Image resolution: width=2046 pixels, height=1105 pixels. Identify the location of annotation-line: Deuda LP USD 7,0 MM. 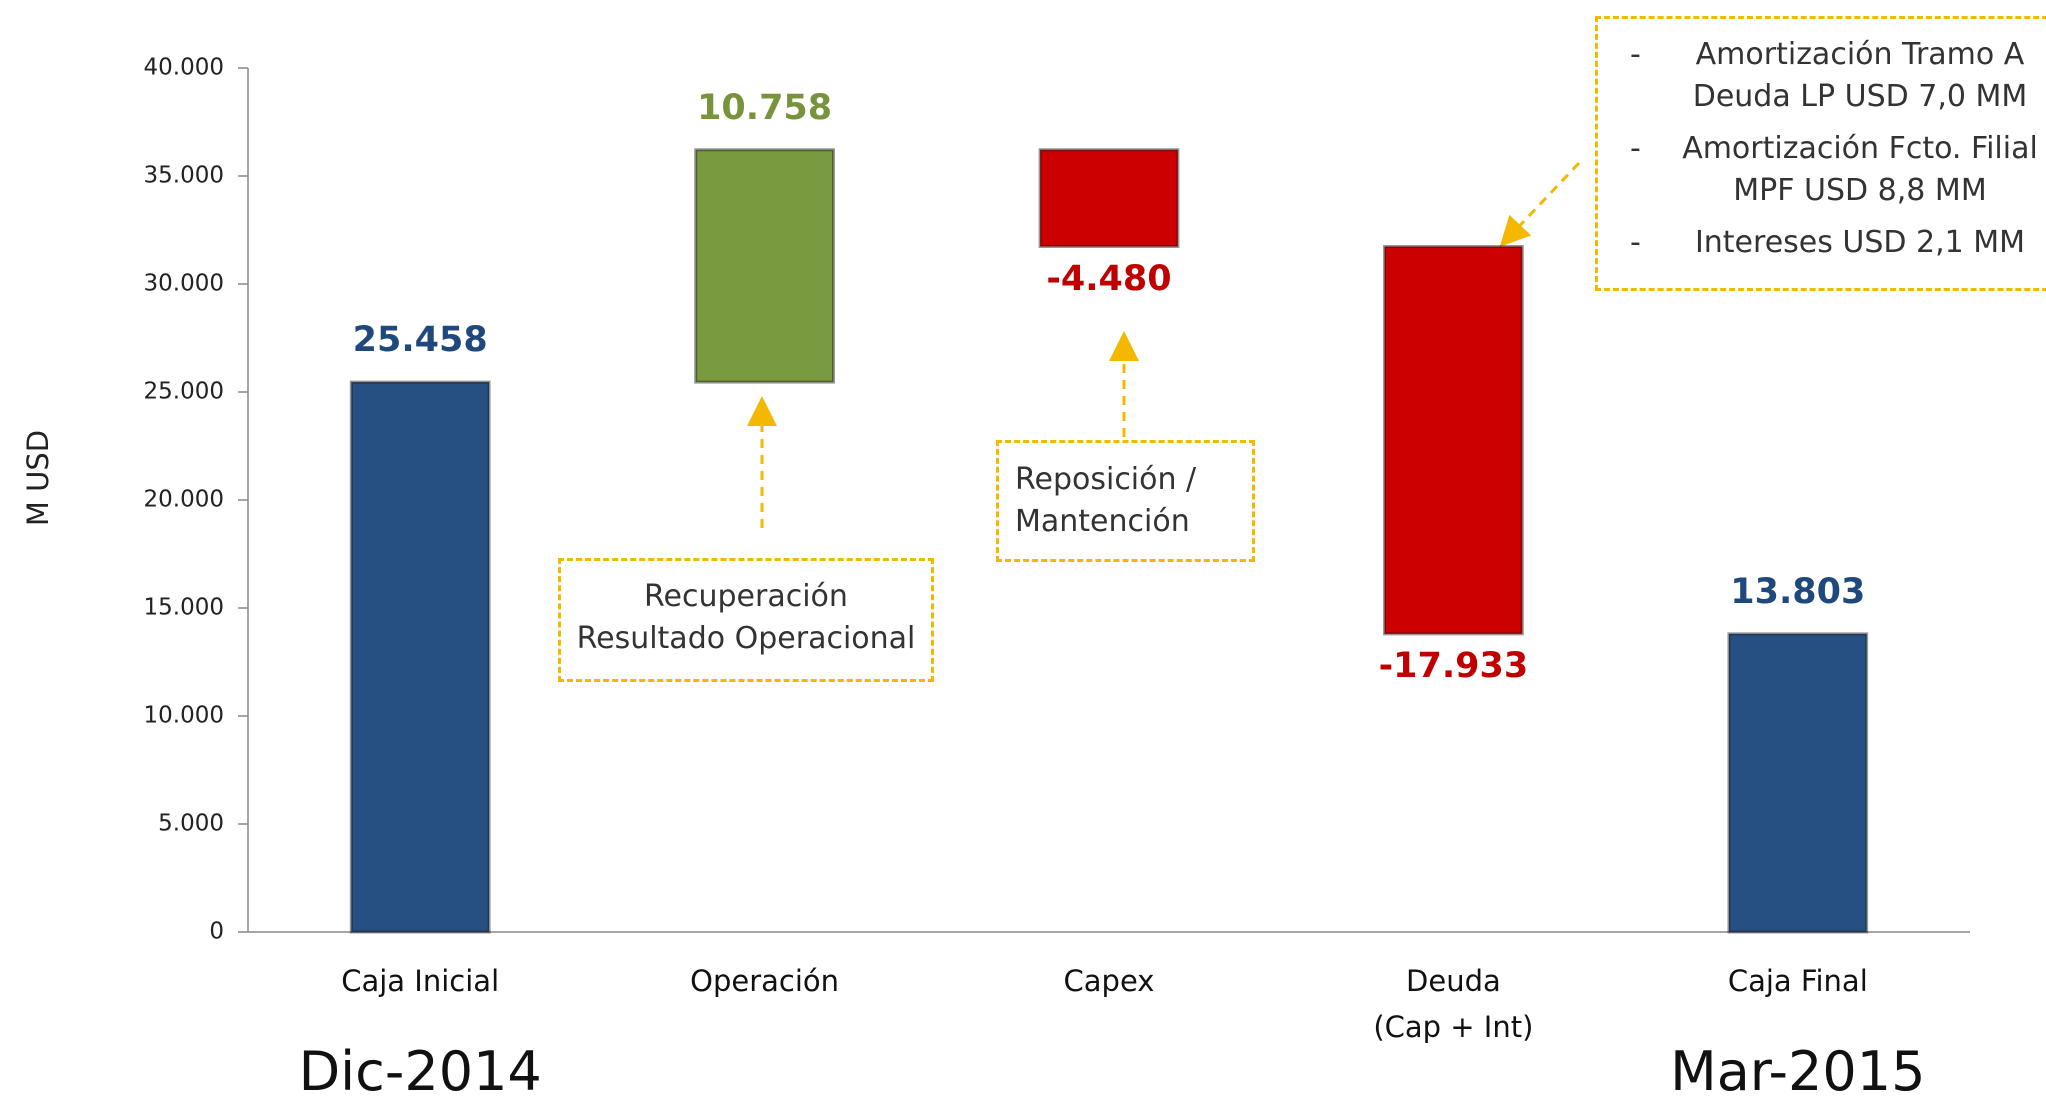
(1860, 96).